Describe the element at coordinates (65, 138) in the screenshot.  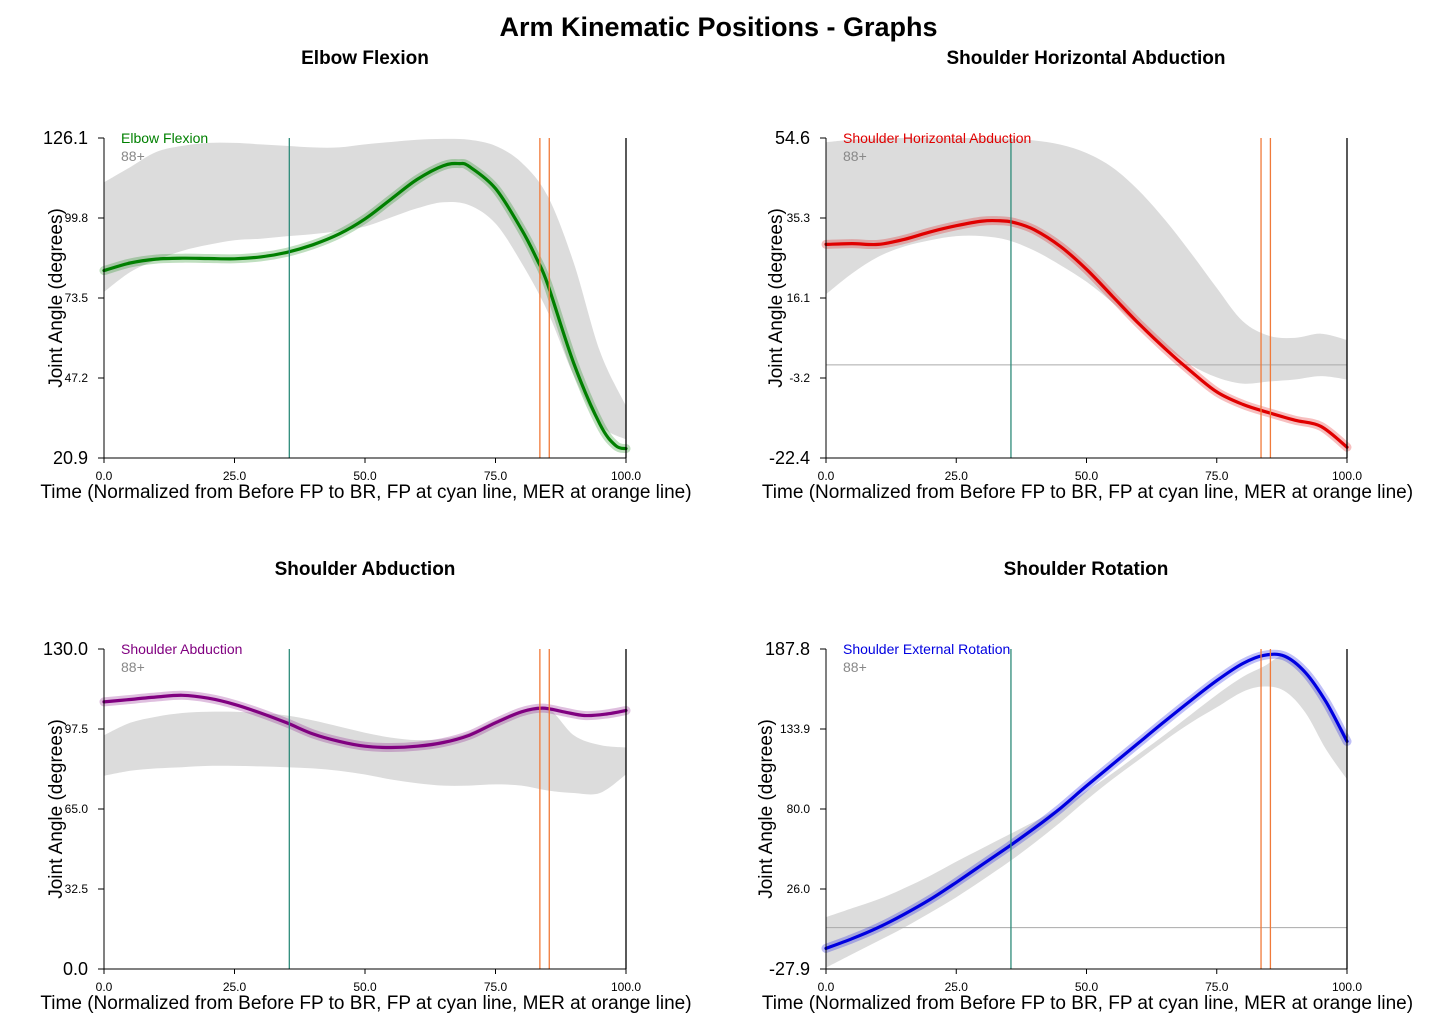
I see `y-tick-label: 126.1` at that location.